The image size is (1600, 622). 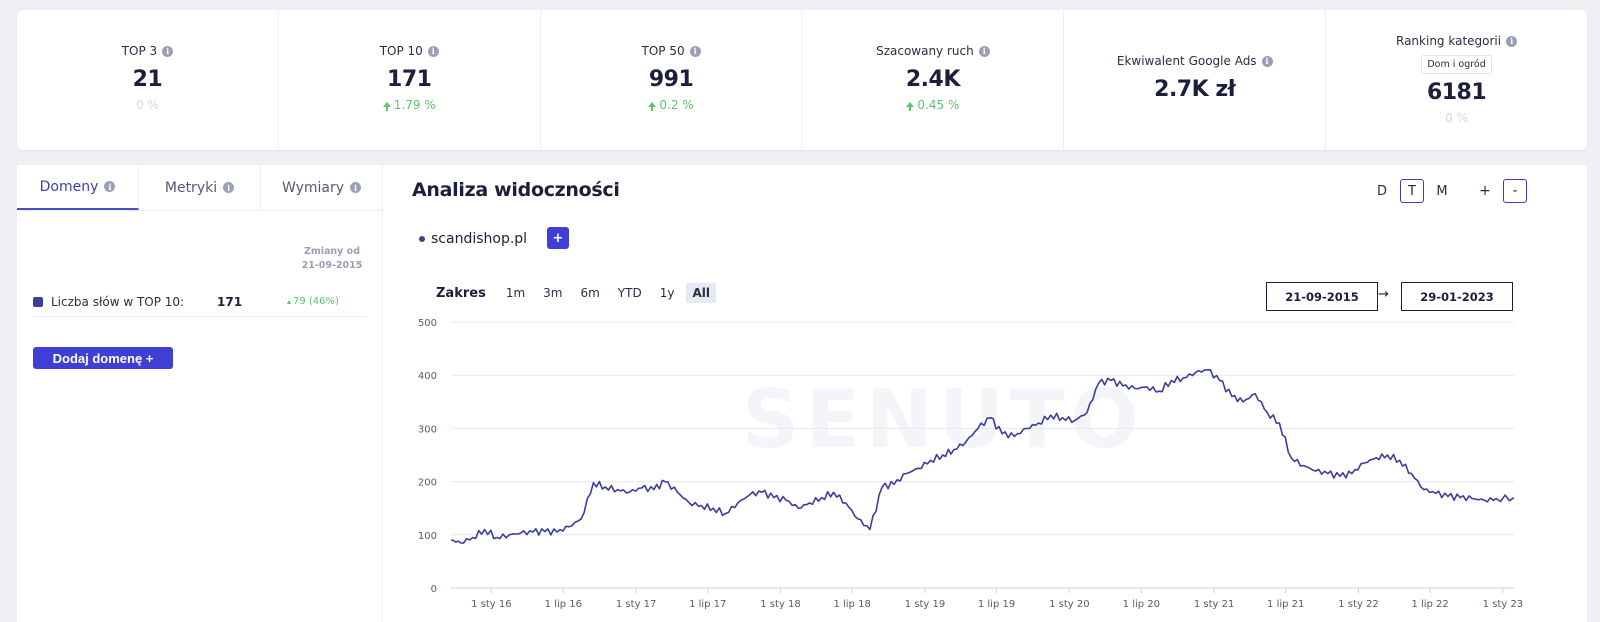 What do you see at coordinates (1381, 191) in the screenshot?
I see `period-day-button: D` at bounding box center [1381, 191].